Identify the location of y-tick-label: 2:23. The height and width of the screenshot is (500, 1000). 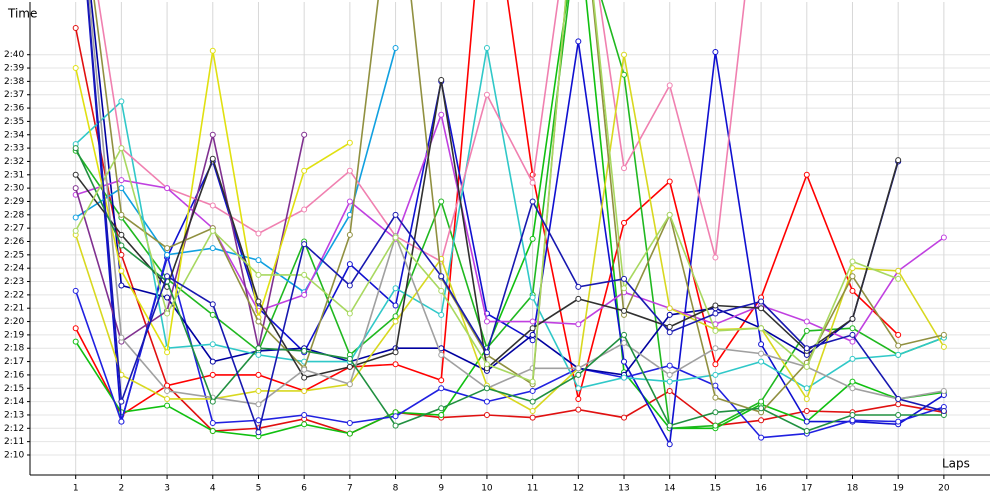
(14, 282).